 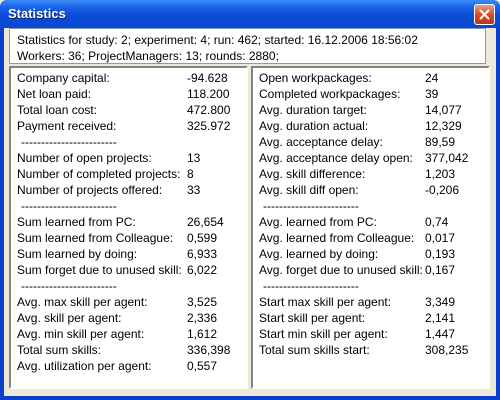 What do you see at coordinates (309, 190) in the screenshot?
I see `stat-label: Avg. skill diff open:` at bounding box center [309, 190].